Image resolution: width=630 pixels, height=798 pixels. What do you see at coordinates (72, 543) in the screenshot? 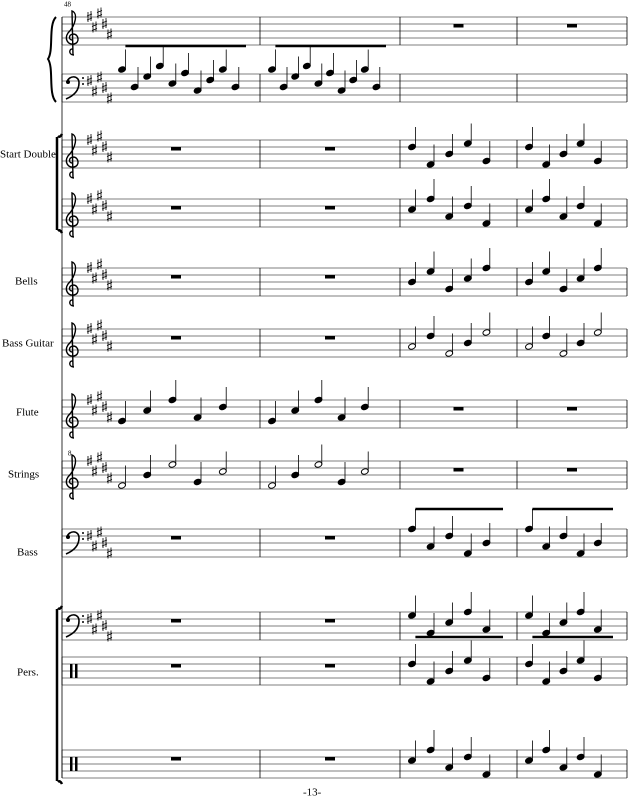
I see `bass-clef` at bounding box center [72, 543].